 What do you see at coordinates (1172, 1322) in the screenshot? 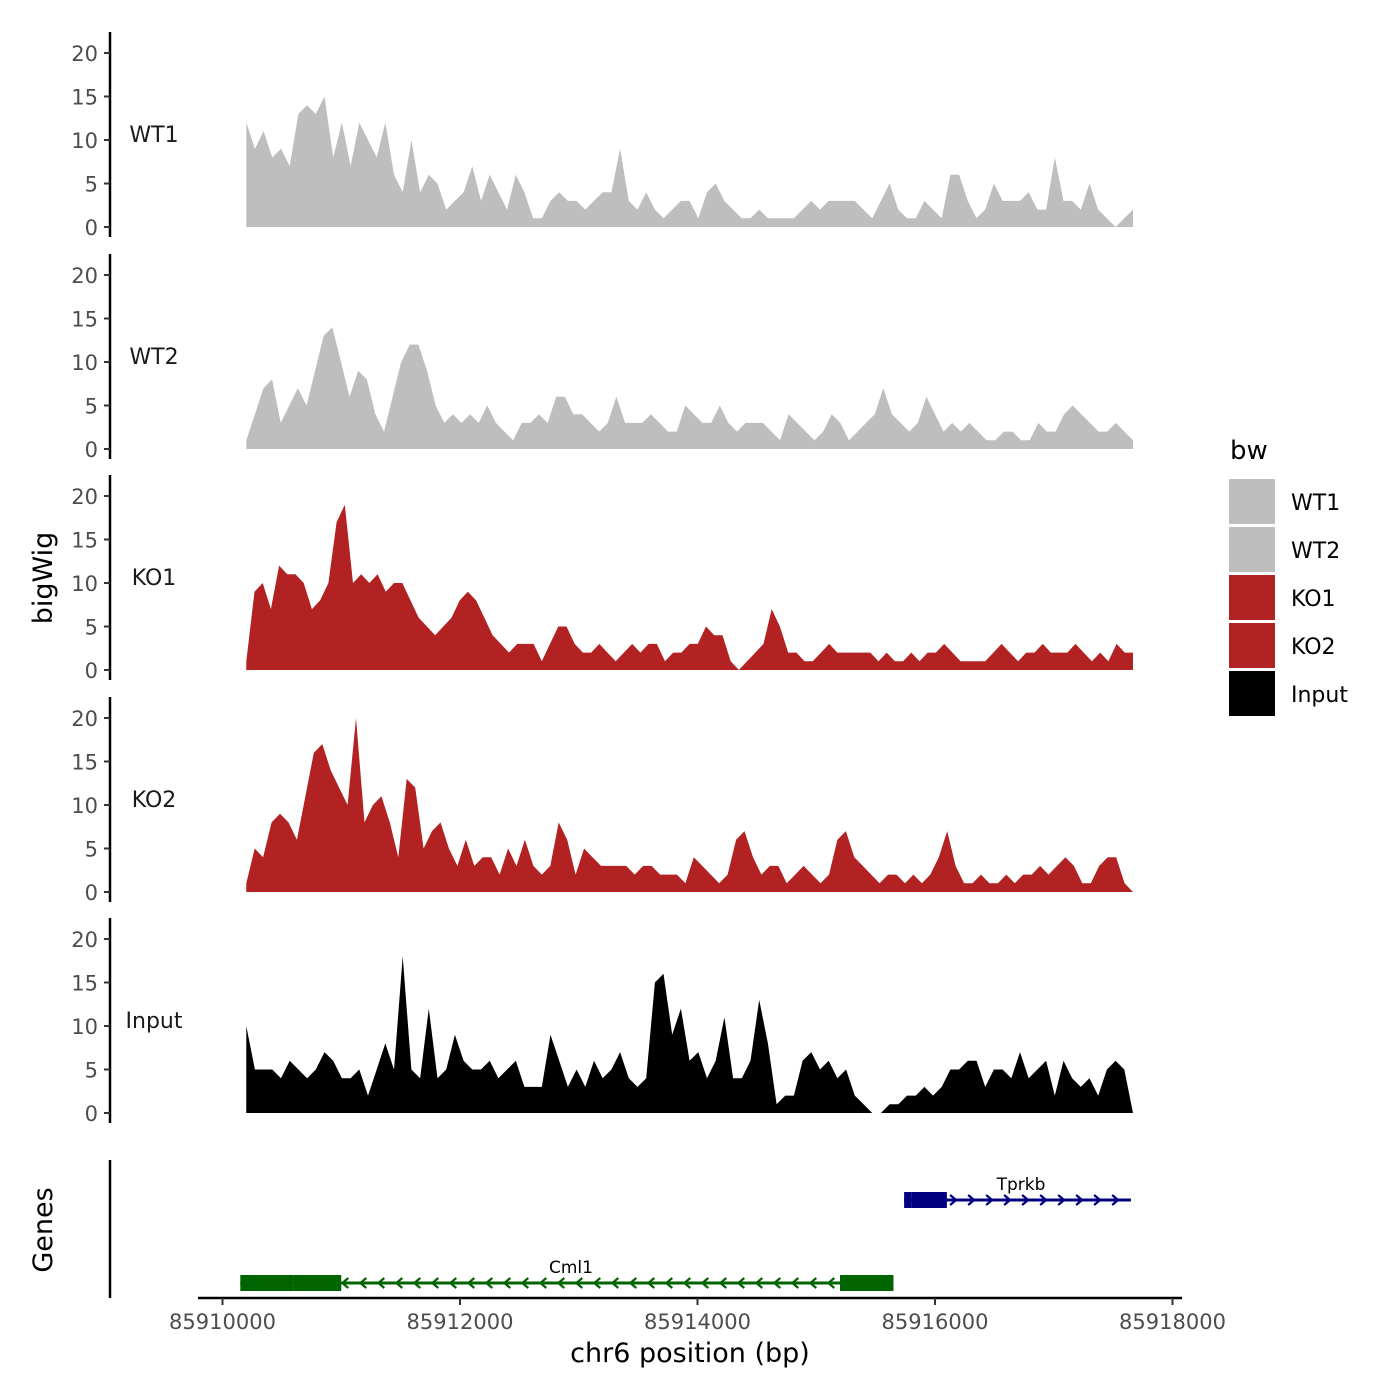
I see `x-tick-label: 85918000` at bounding box center [1172, 1322].